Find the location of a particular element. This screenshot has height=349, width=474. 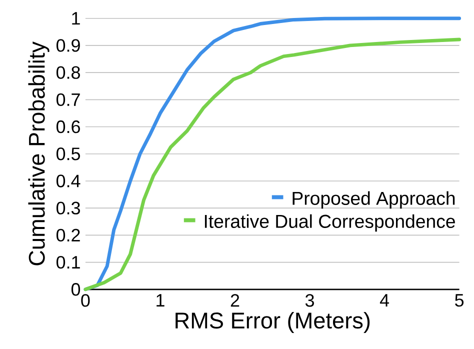

y-tick-label: 0 is located at coordinates (75, 289).